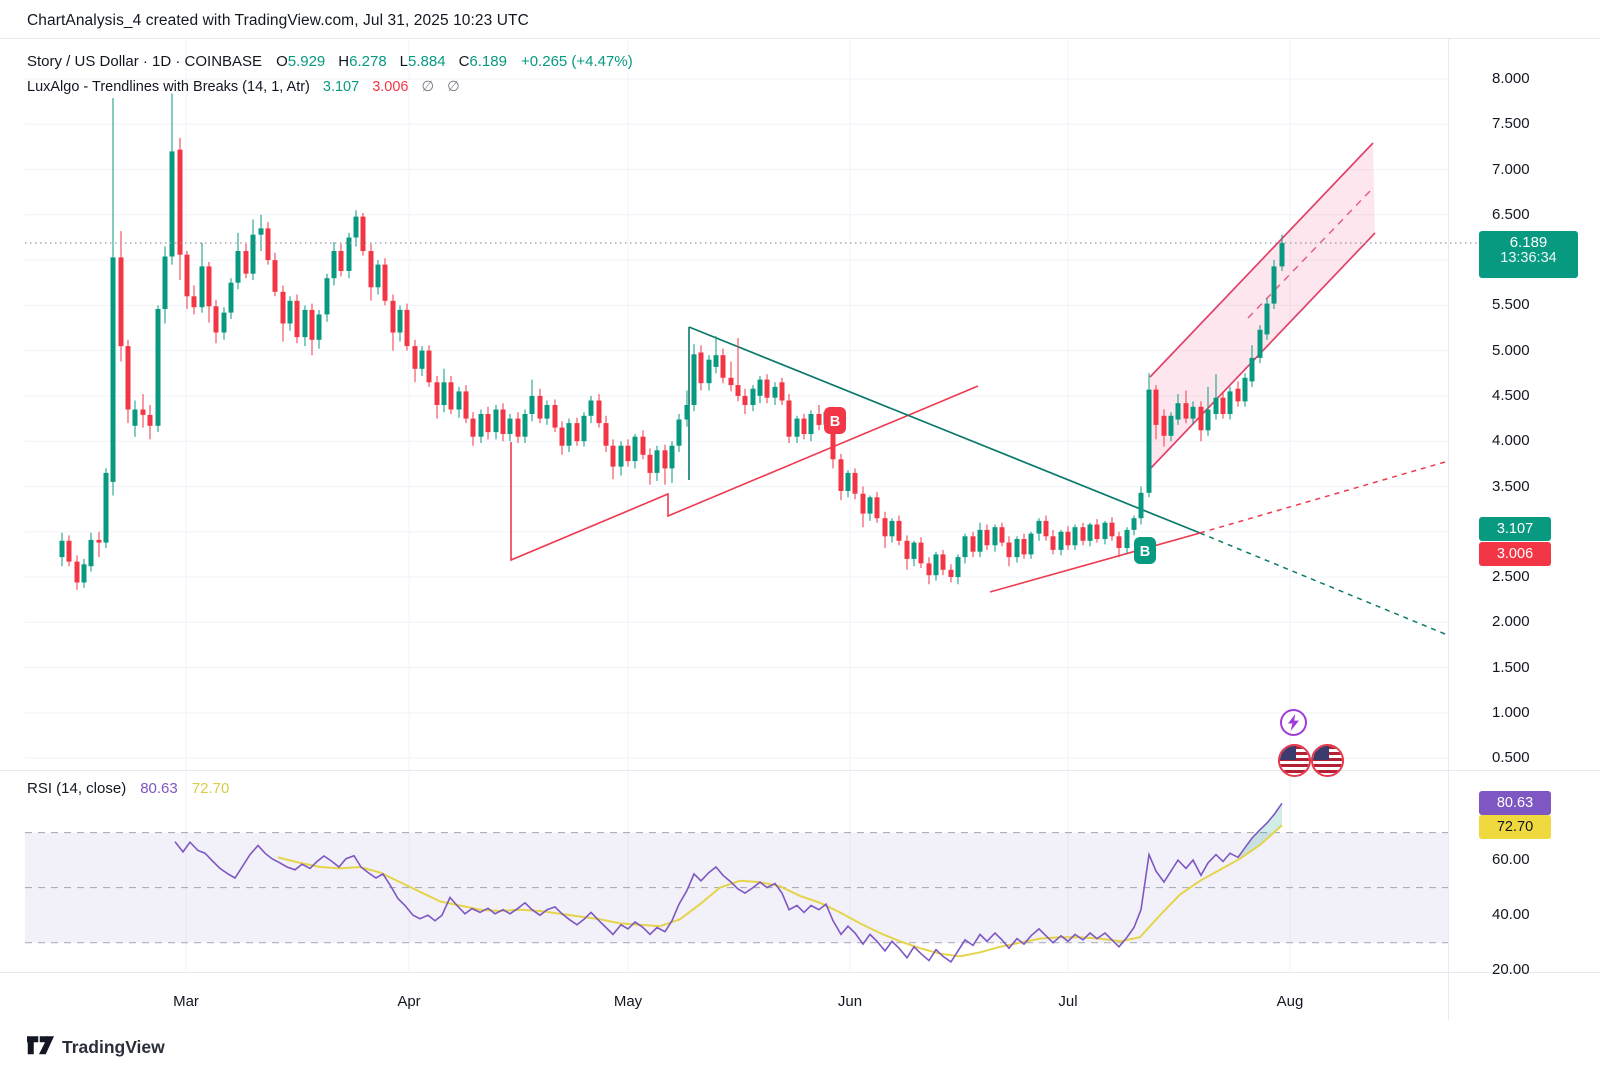 This screenshot has width=1600, height=1075. I want to click on trendline-lower-badge: 3.006, so click(1515, 554).